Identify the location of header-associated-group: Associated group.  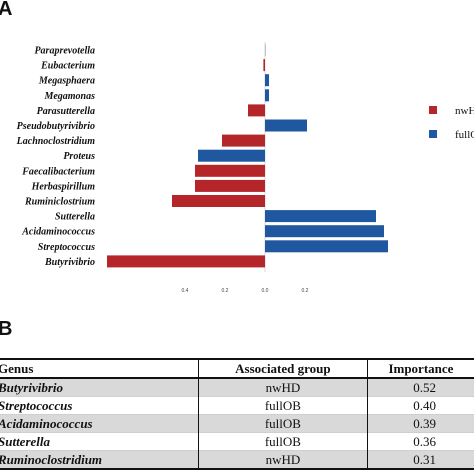
(282, 368).